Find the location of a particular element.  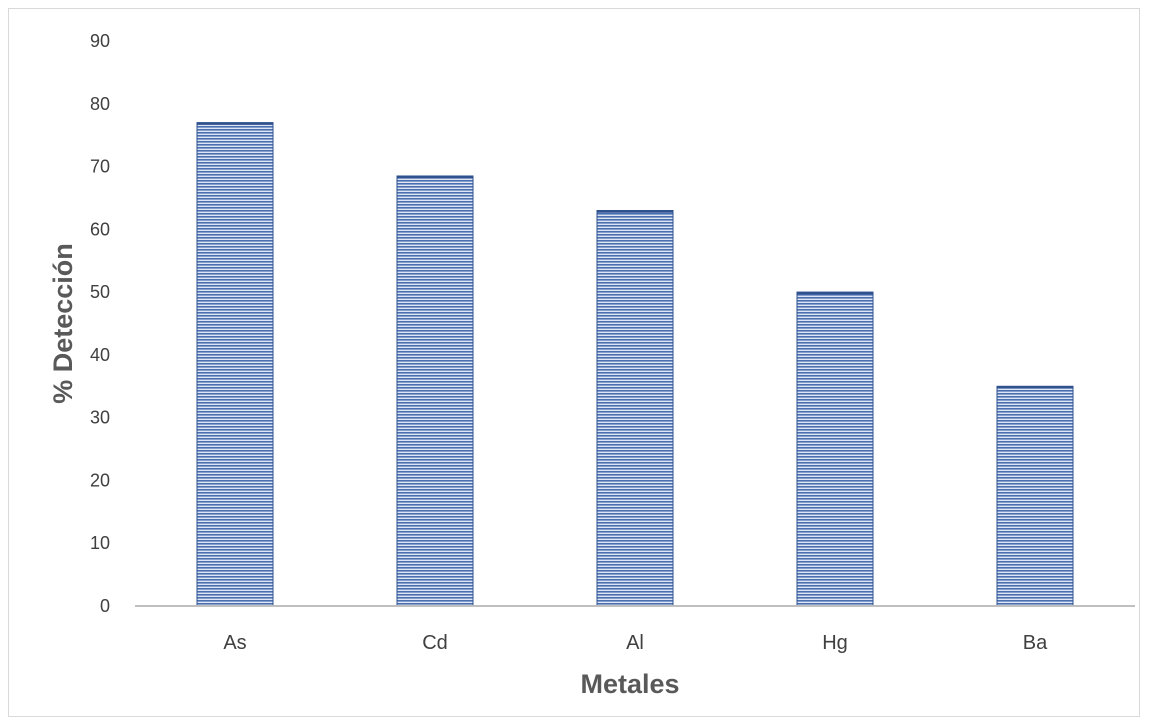

y-tick-label: 90 is located at coordinates (100, 41).